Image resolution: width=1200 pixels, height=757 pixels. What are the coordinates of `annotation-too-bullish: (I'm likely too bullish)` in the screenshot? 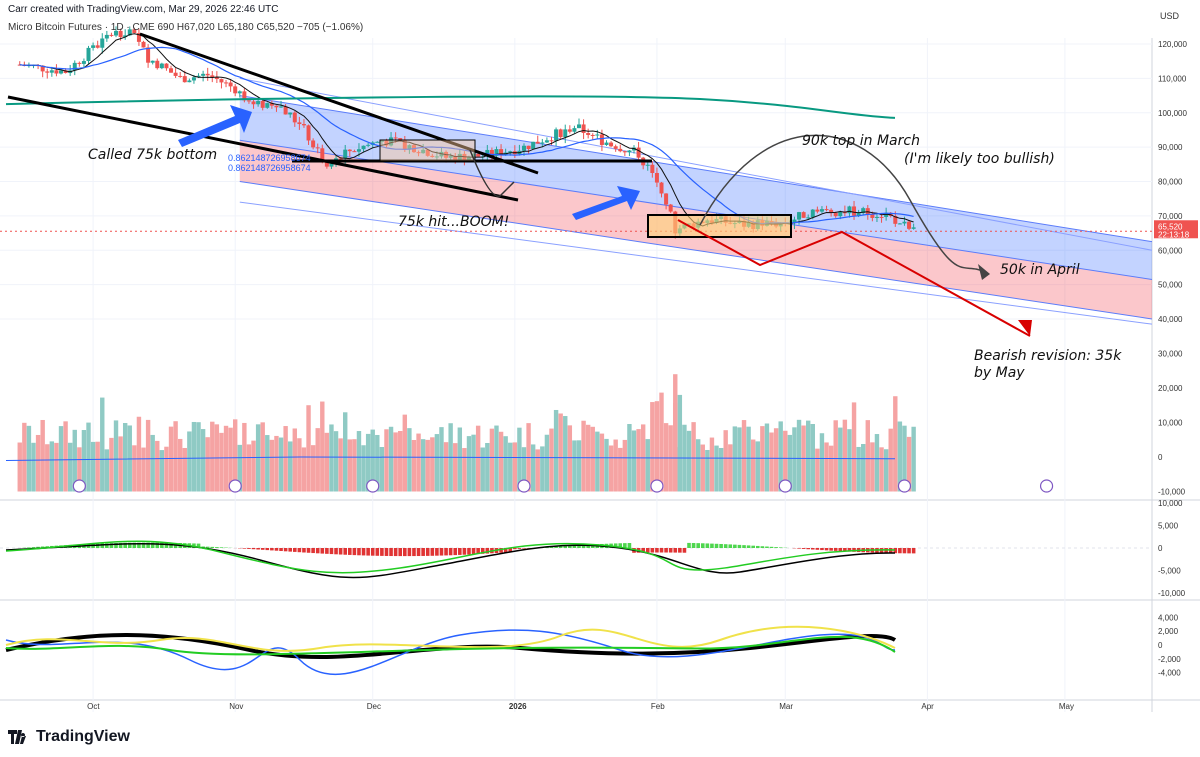 It's located at (979, 159).